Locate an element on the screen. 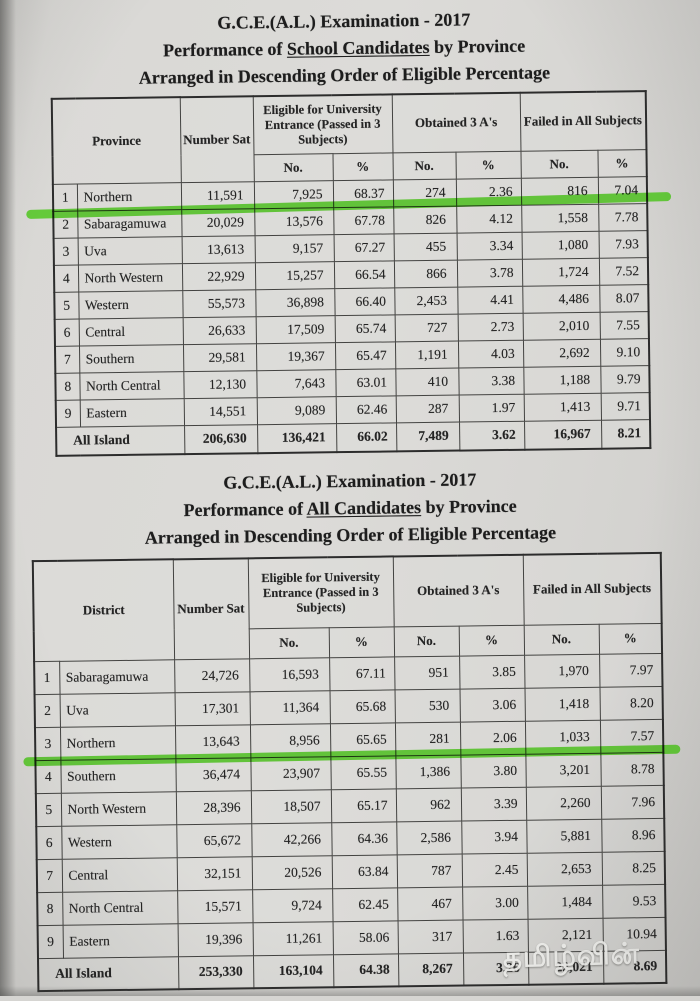 Image resolution: width=700 pixels, height=1001 pixels. three-as-pct-cell: 3.39 is located at coordinates (493, 803).